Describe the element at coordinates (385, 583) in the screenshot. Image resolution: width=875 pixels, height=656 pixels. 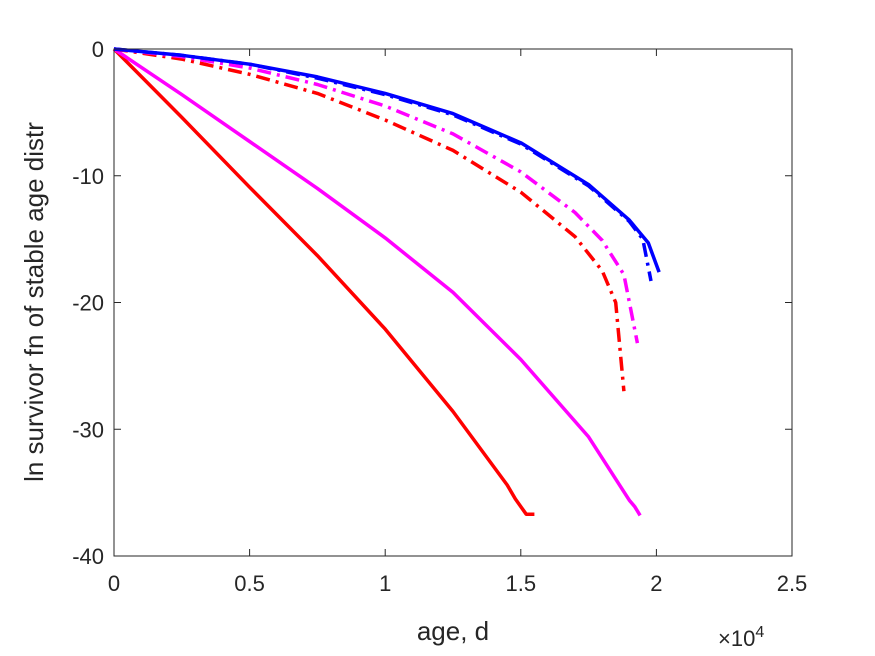
I see `x-tick-label: 1` at that location.